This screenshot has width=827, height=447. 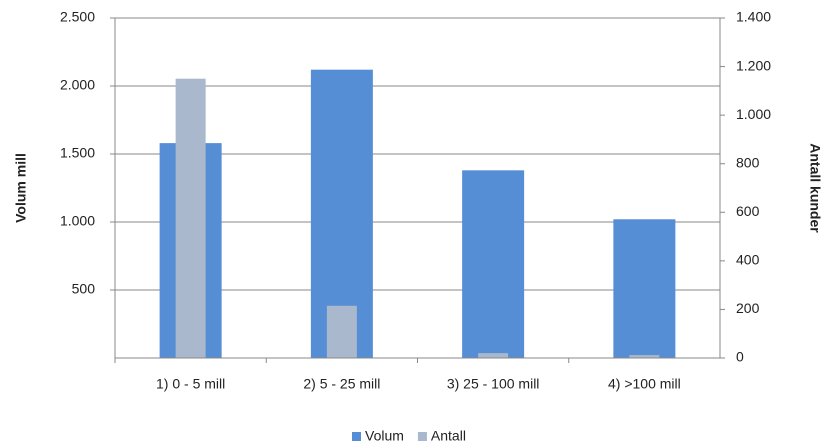 I want to click on y2-tick-label: 1.400, so click(x=753, y=17).